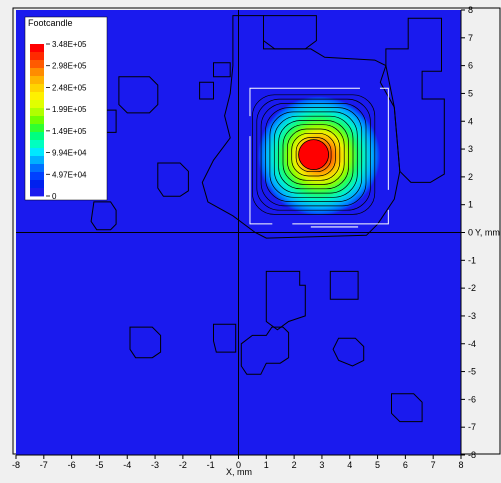 The width and height of the screenshot is (501, 483). I want to click on y-tick-label: 6, so click(470, 66).